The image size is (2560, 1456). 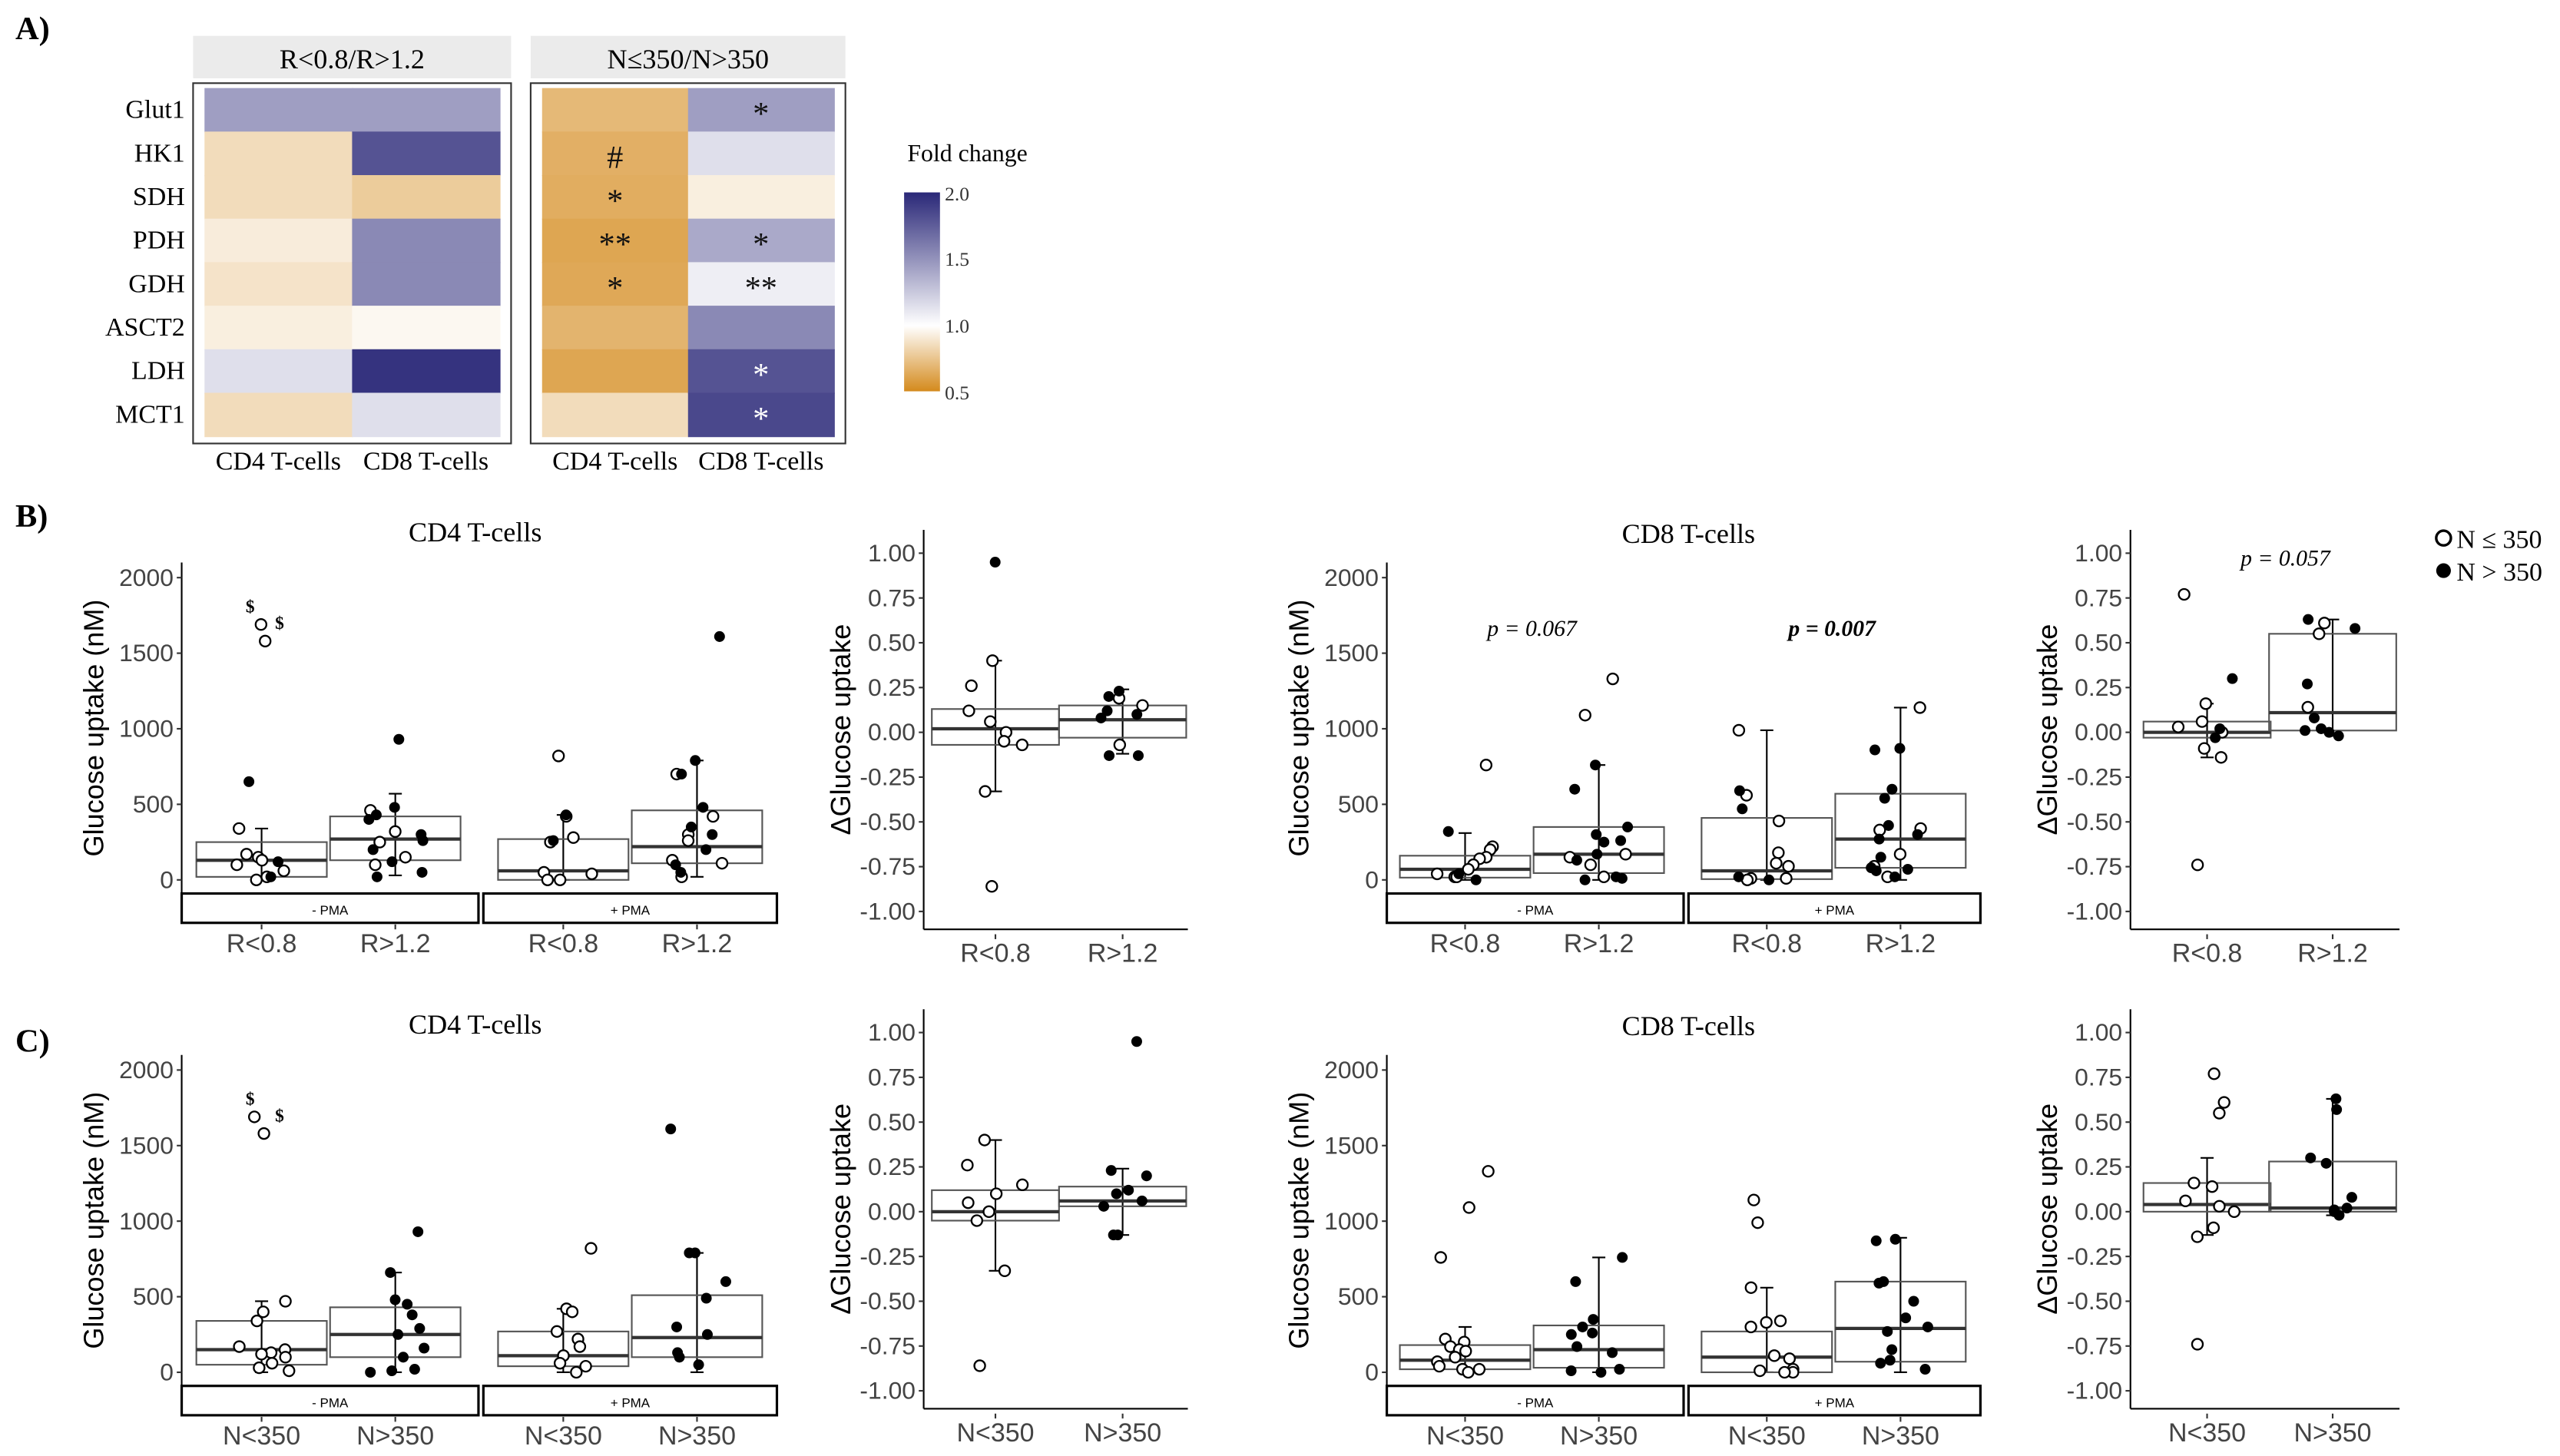 What do you see at coordinates (2207, 953) in the screenshot?
I see `x-tick-label: R<0.8` at bounding box center [2207, 953].